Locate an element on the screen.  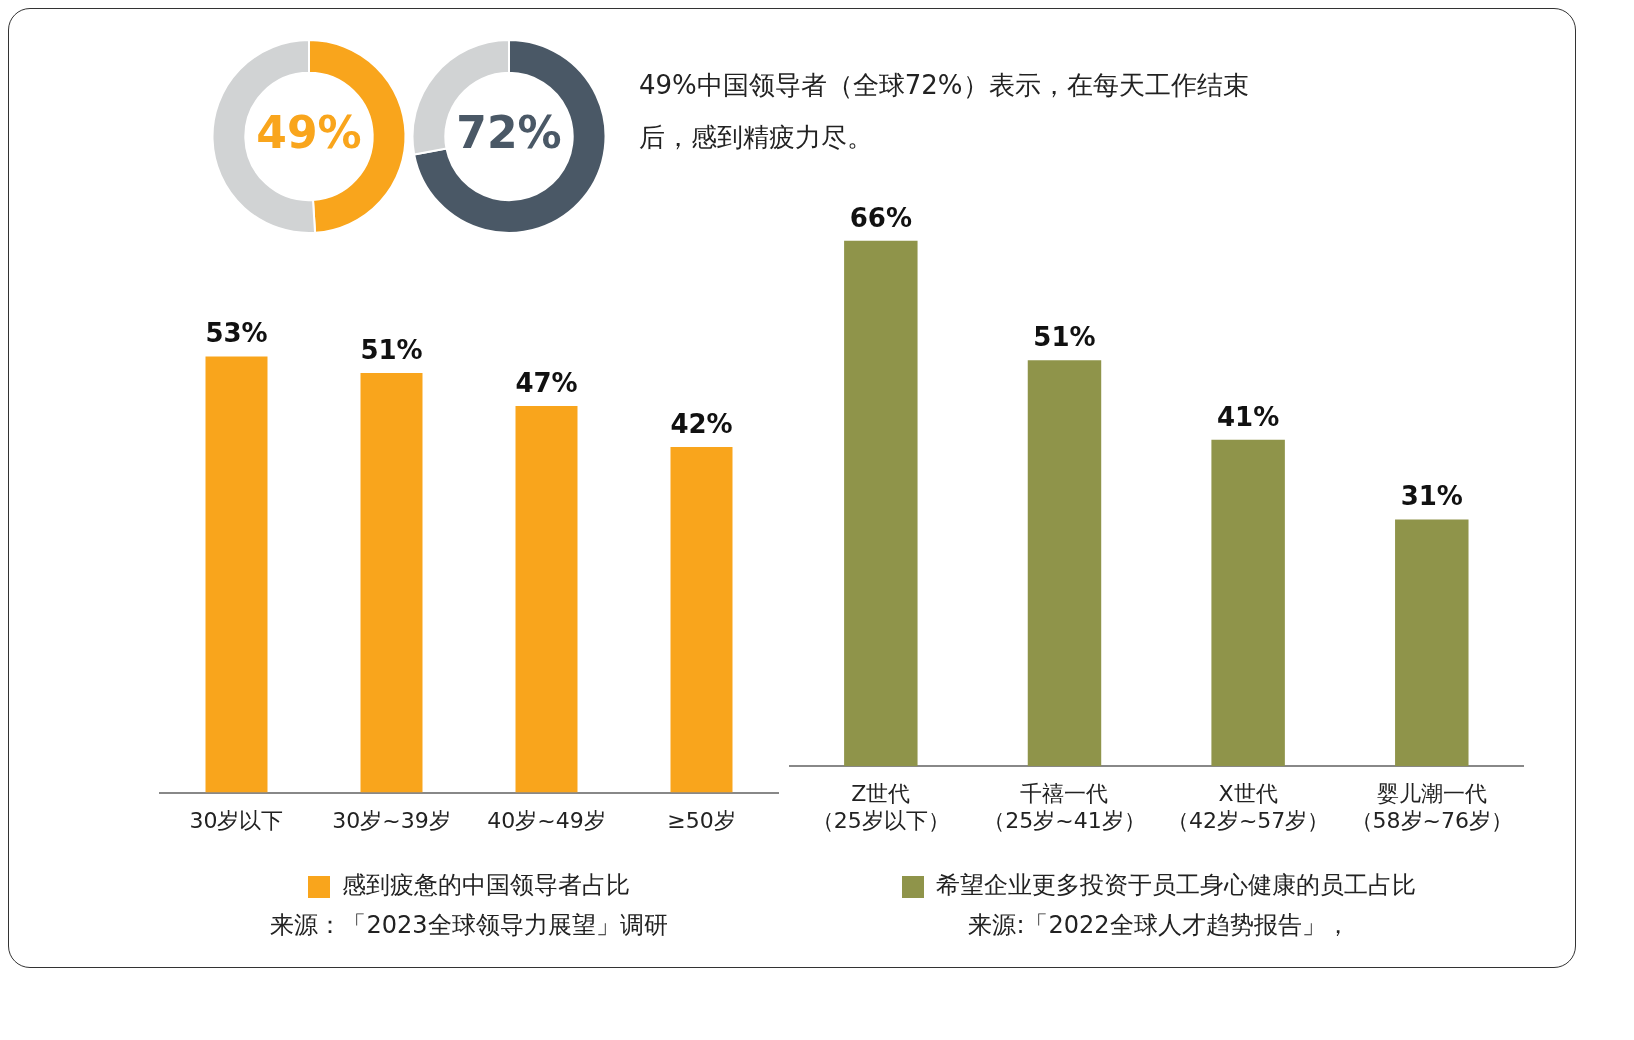
data-label: 49% is located at coordinates (309, 132).